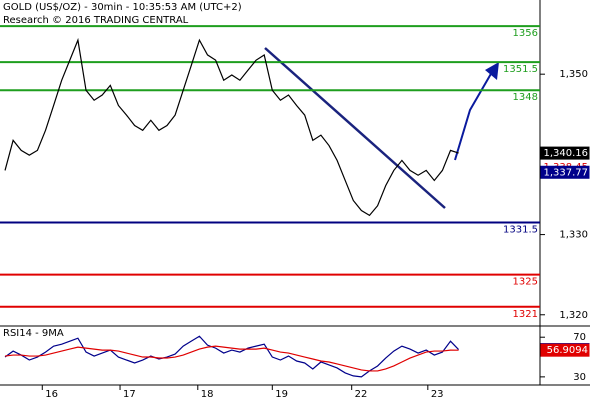  I want to click on price-tag-label: 1,340.16, so click(565, 153).